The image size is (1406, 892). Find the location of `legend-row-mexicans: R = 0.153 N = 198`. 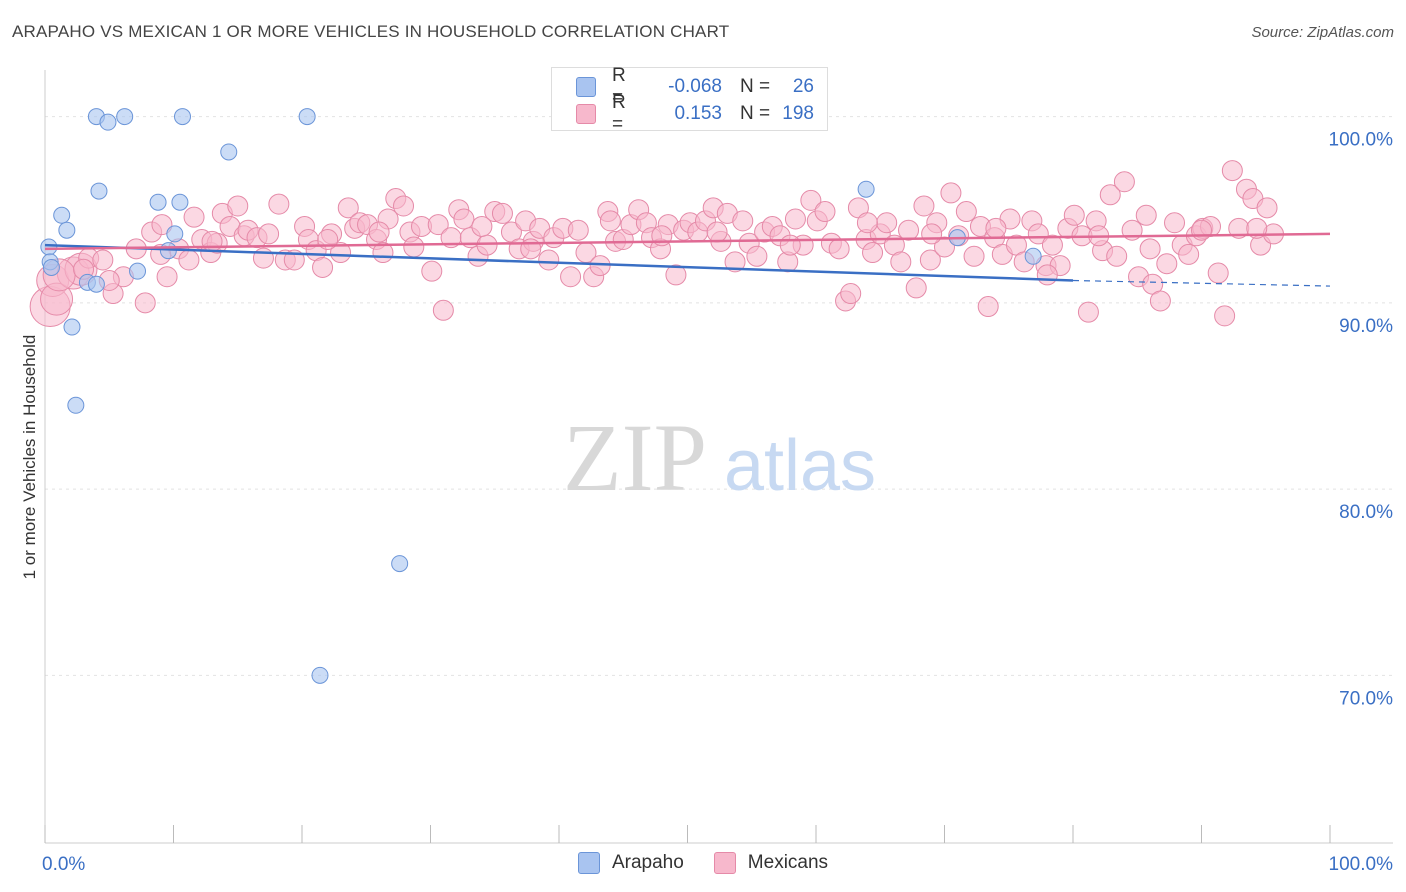

legend-row-mexicans: R = 0.153 N = 198 is located at coordinates (695, 113).